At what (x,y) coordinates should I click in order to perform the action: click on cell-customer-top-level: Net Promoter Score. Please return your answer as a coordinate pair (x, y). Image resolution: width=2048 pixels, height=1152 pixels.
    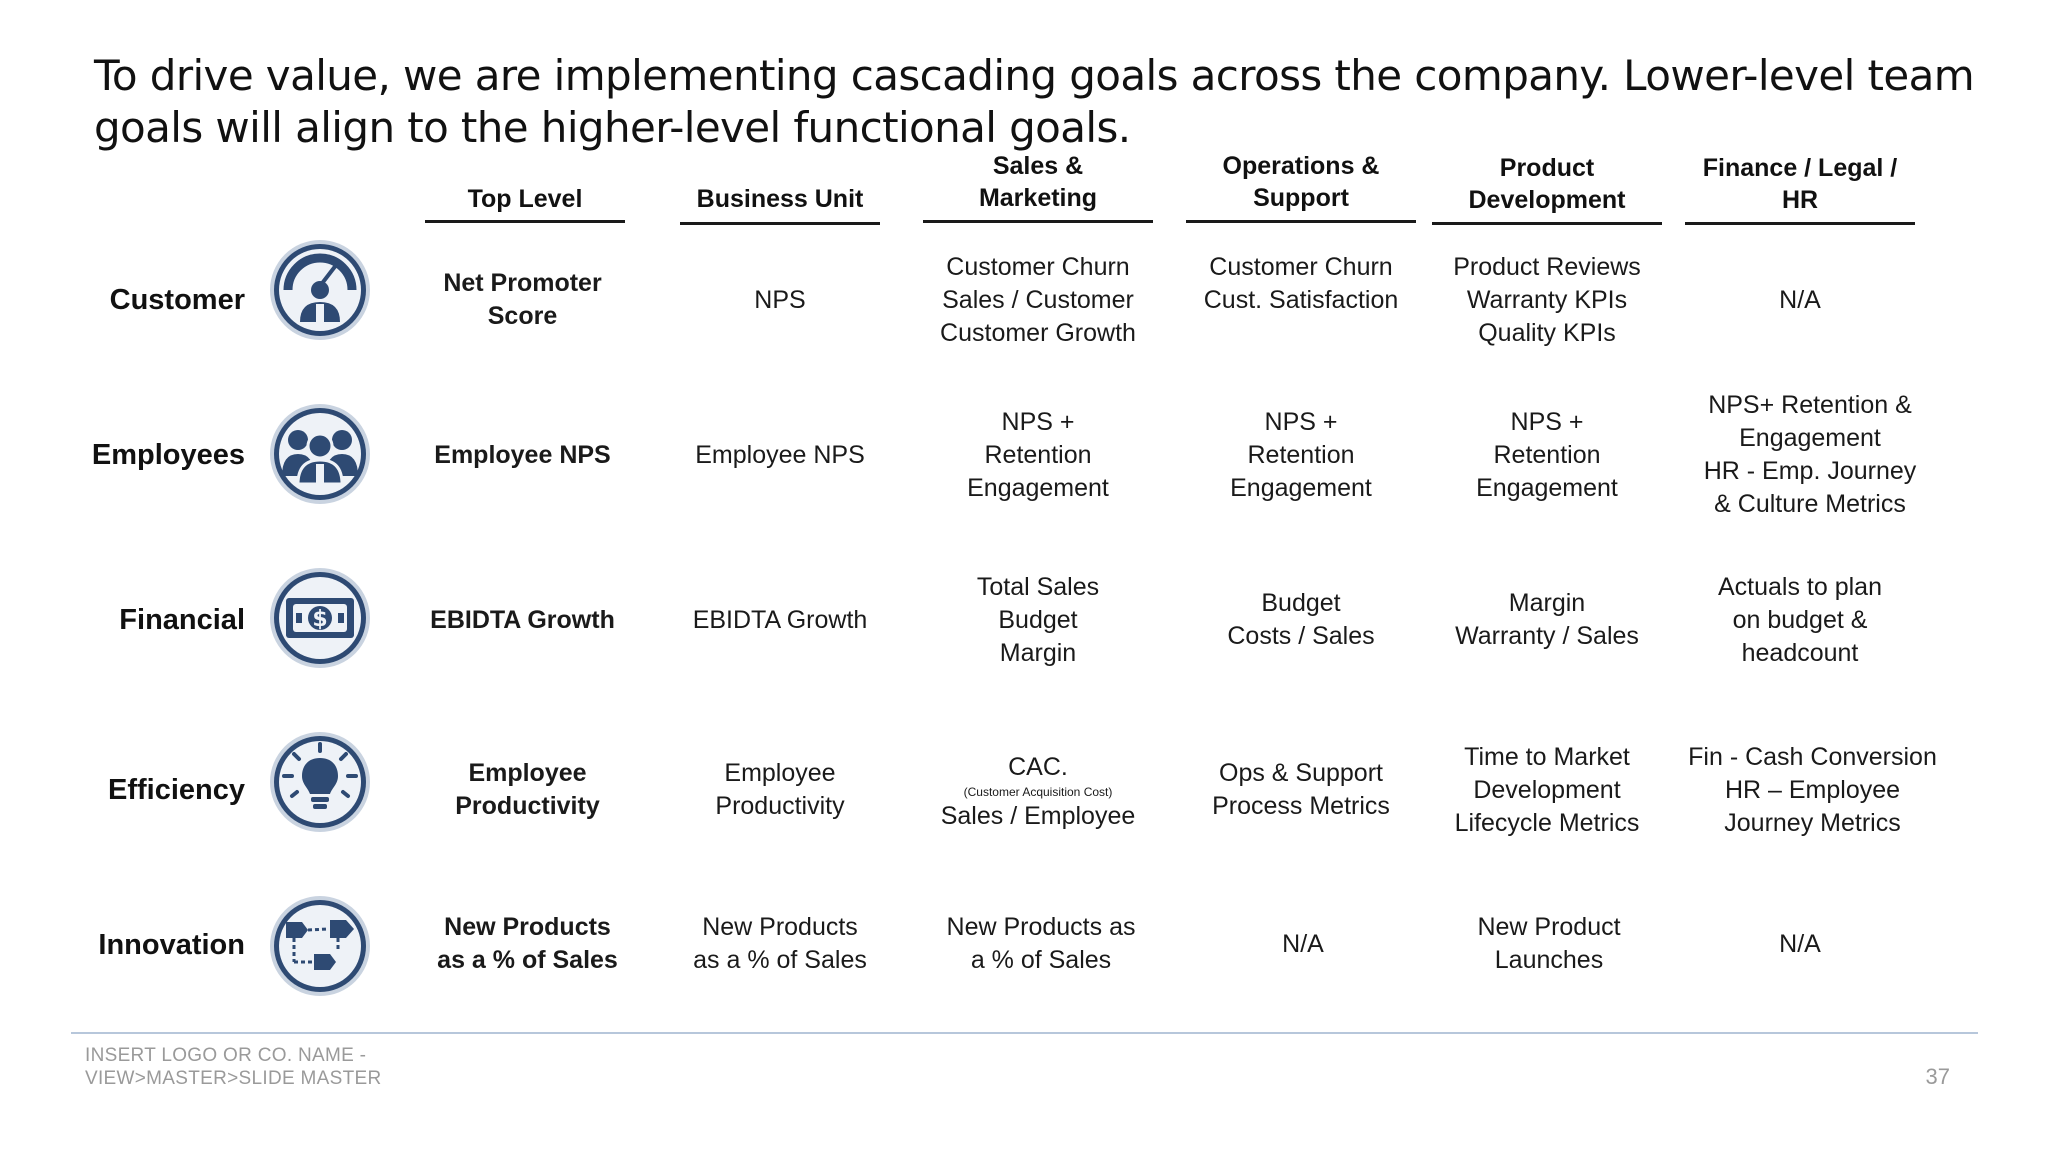
    Looking at the image, I should click on (522, 300).